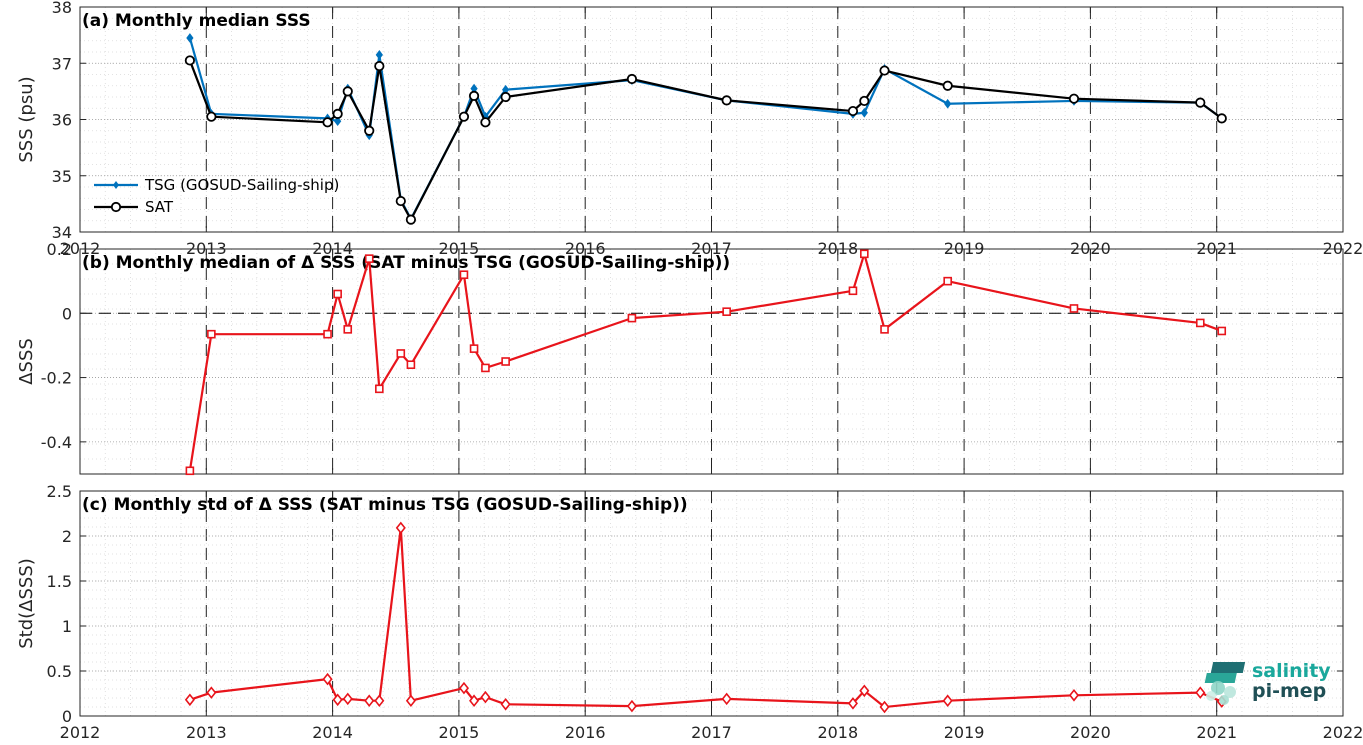 Image resolution: width=1363 pixels, height=745 pixels. Describe the element at coordinates (1216, 732) in the screenshot. I see `x-tick-label: 2021` at that location.